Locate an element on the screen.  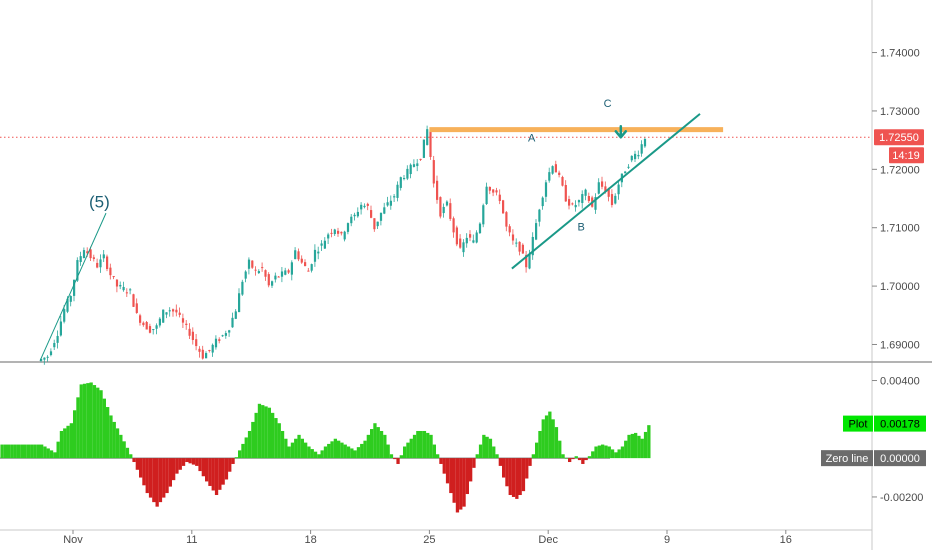
plot-value-tag is located at coordinates (900, 423).